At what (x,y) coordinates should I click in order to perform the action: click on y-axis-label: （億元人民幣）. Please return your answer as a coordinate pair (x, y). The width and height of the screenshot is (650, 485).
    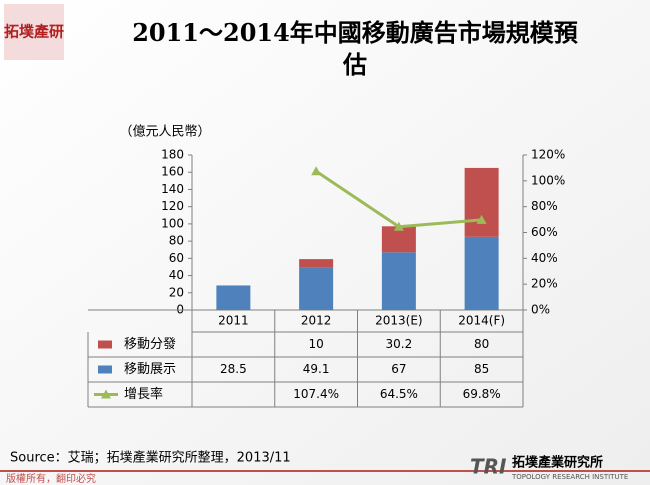
    Looking at the image, I should click on (164, 132).